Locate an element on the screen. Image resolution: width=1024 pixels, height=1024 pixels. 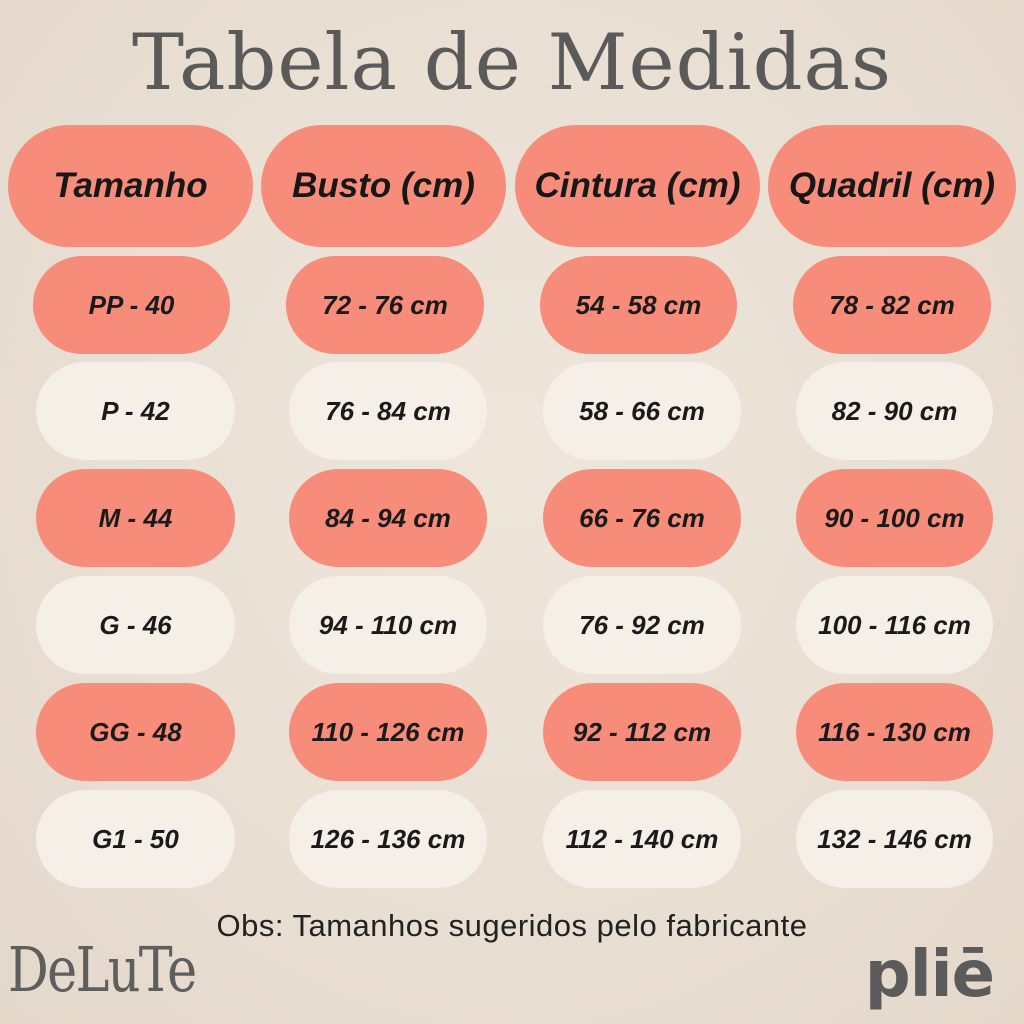
cell-cintura: 54 - 58 cm is located at coordinates (638, 305).